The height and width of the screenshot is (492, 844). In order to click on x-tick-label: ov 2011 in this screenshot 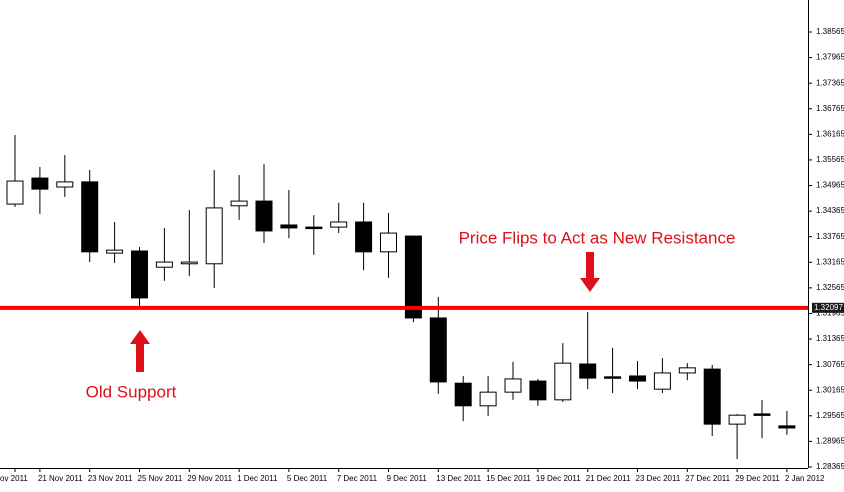, I will do `click(14, 478)`.